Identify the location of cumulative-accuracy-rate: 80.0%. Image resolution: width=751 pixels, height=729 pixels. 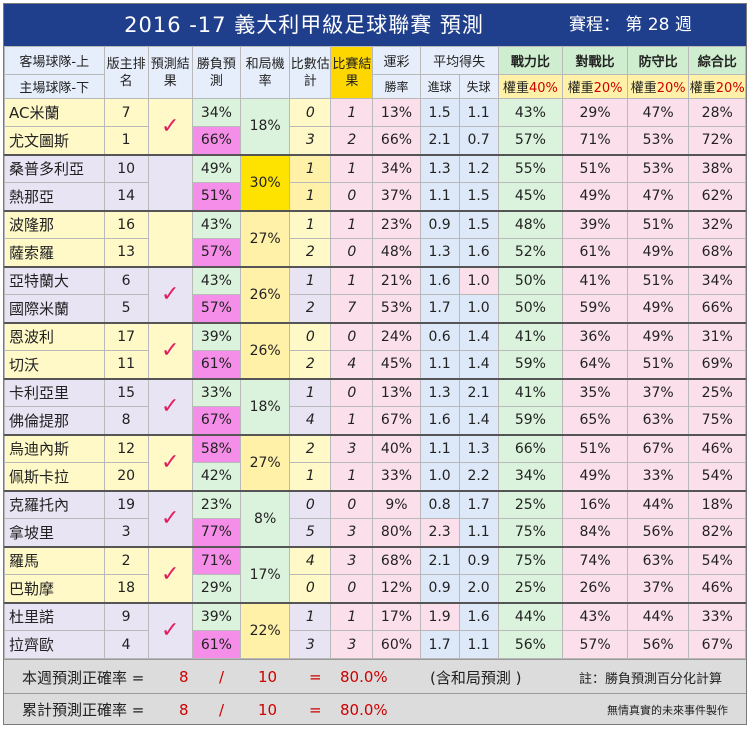
(364, 709).